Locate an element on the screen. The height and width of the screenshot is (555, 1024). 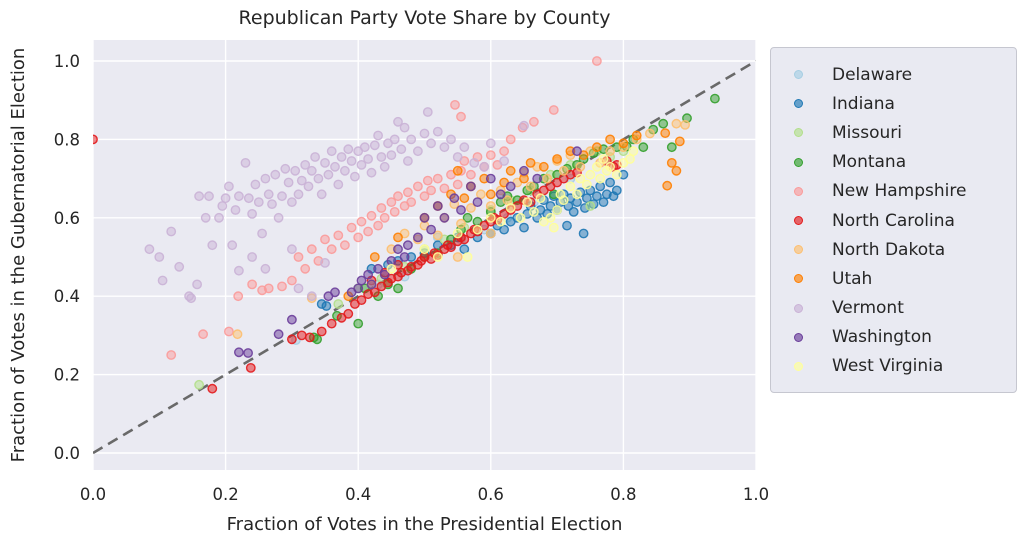
legend-item-indiana: Indiana is located at coordinates (893, 103).